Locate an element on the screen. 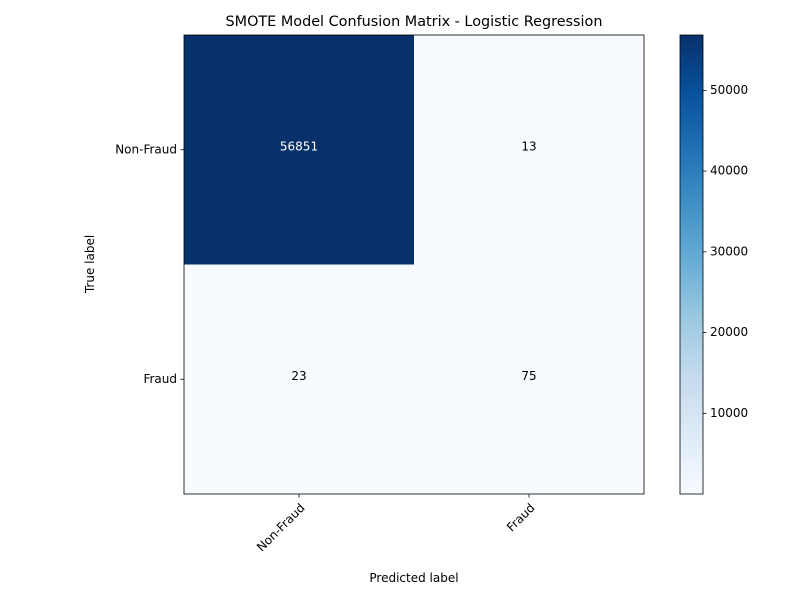 This screenshot has height=600, width=800. y-tick-label-fraud: Fraud is located at coordinates (160, 379).